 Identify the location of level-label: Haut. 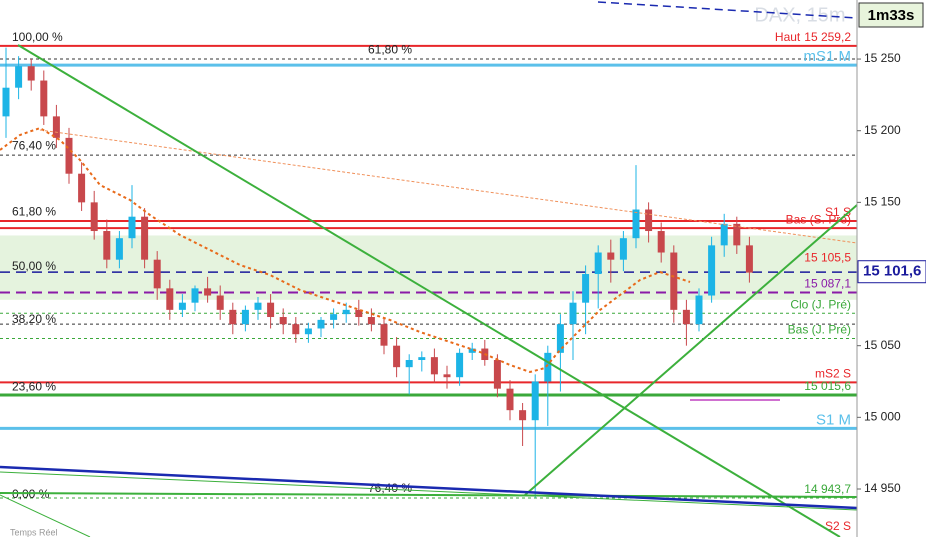
(788, 37).